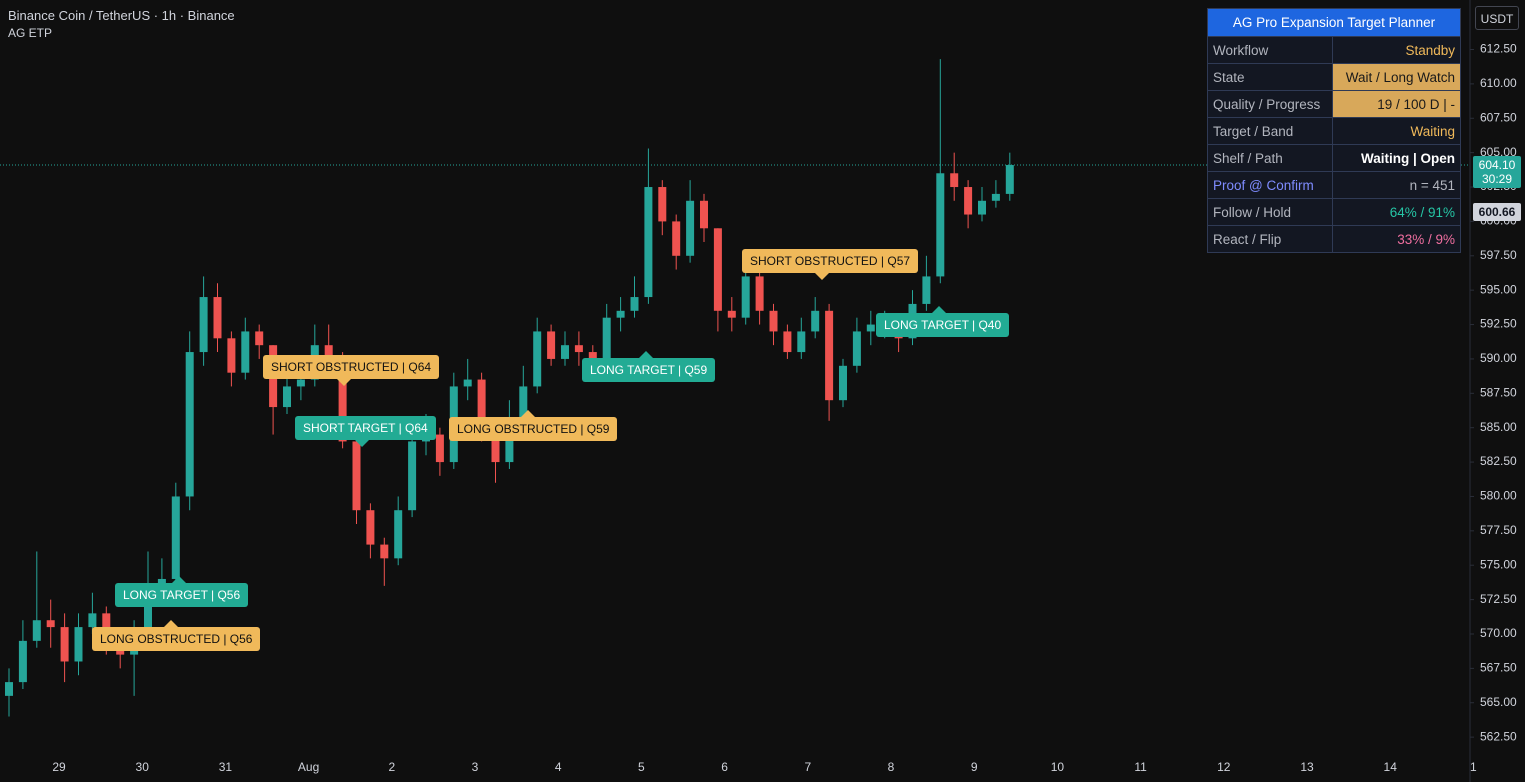 This screenshot has height=782, width=1525. What do you see at coordinates (1391, 767) in the screenshot?
I see `x-tick-label: 14` at bounding box center [1391, 767].